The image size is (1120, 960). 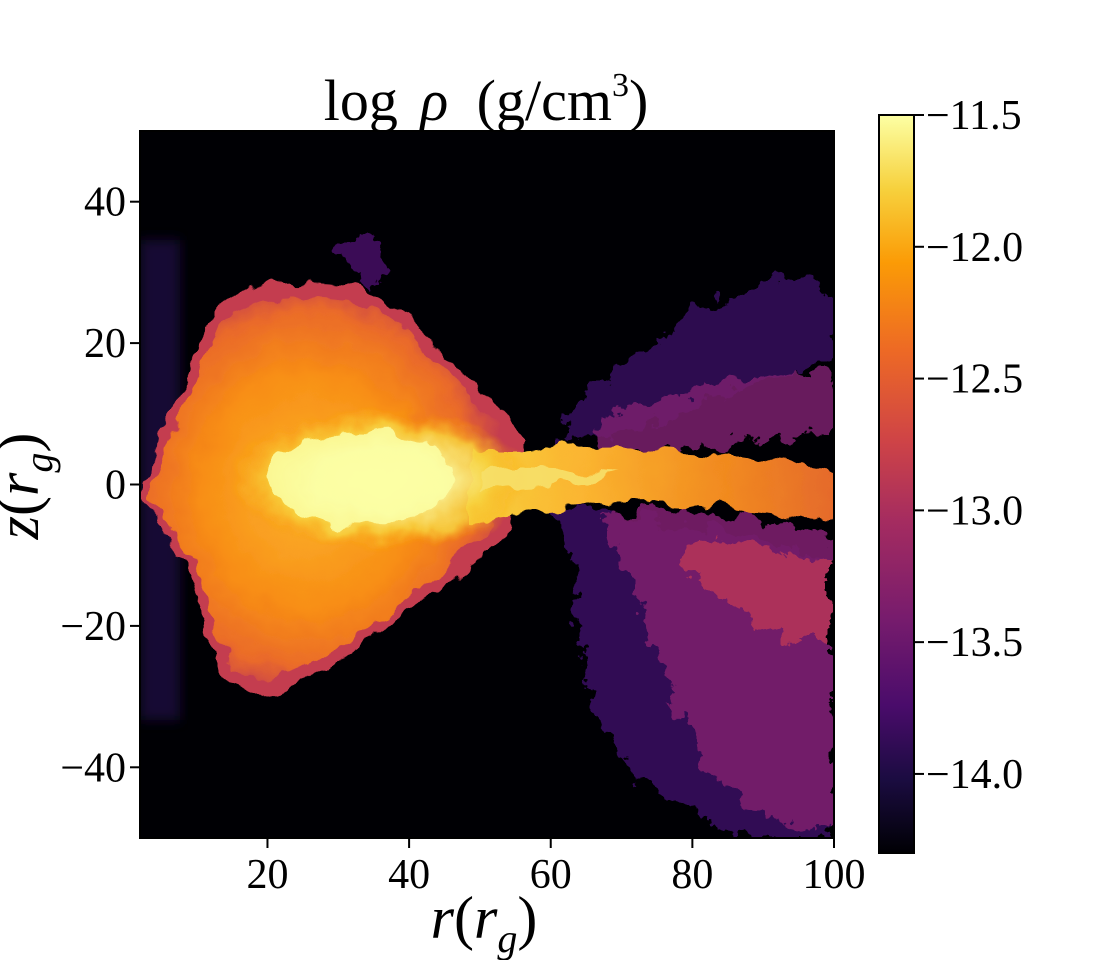 I want to click on y-tick-label: 40, so click(x=105, y=203).